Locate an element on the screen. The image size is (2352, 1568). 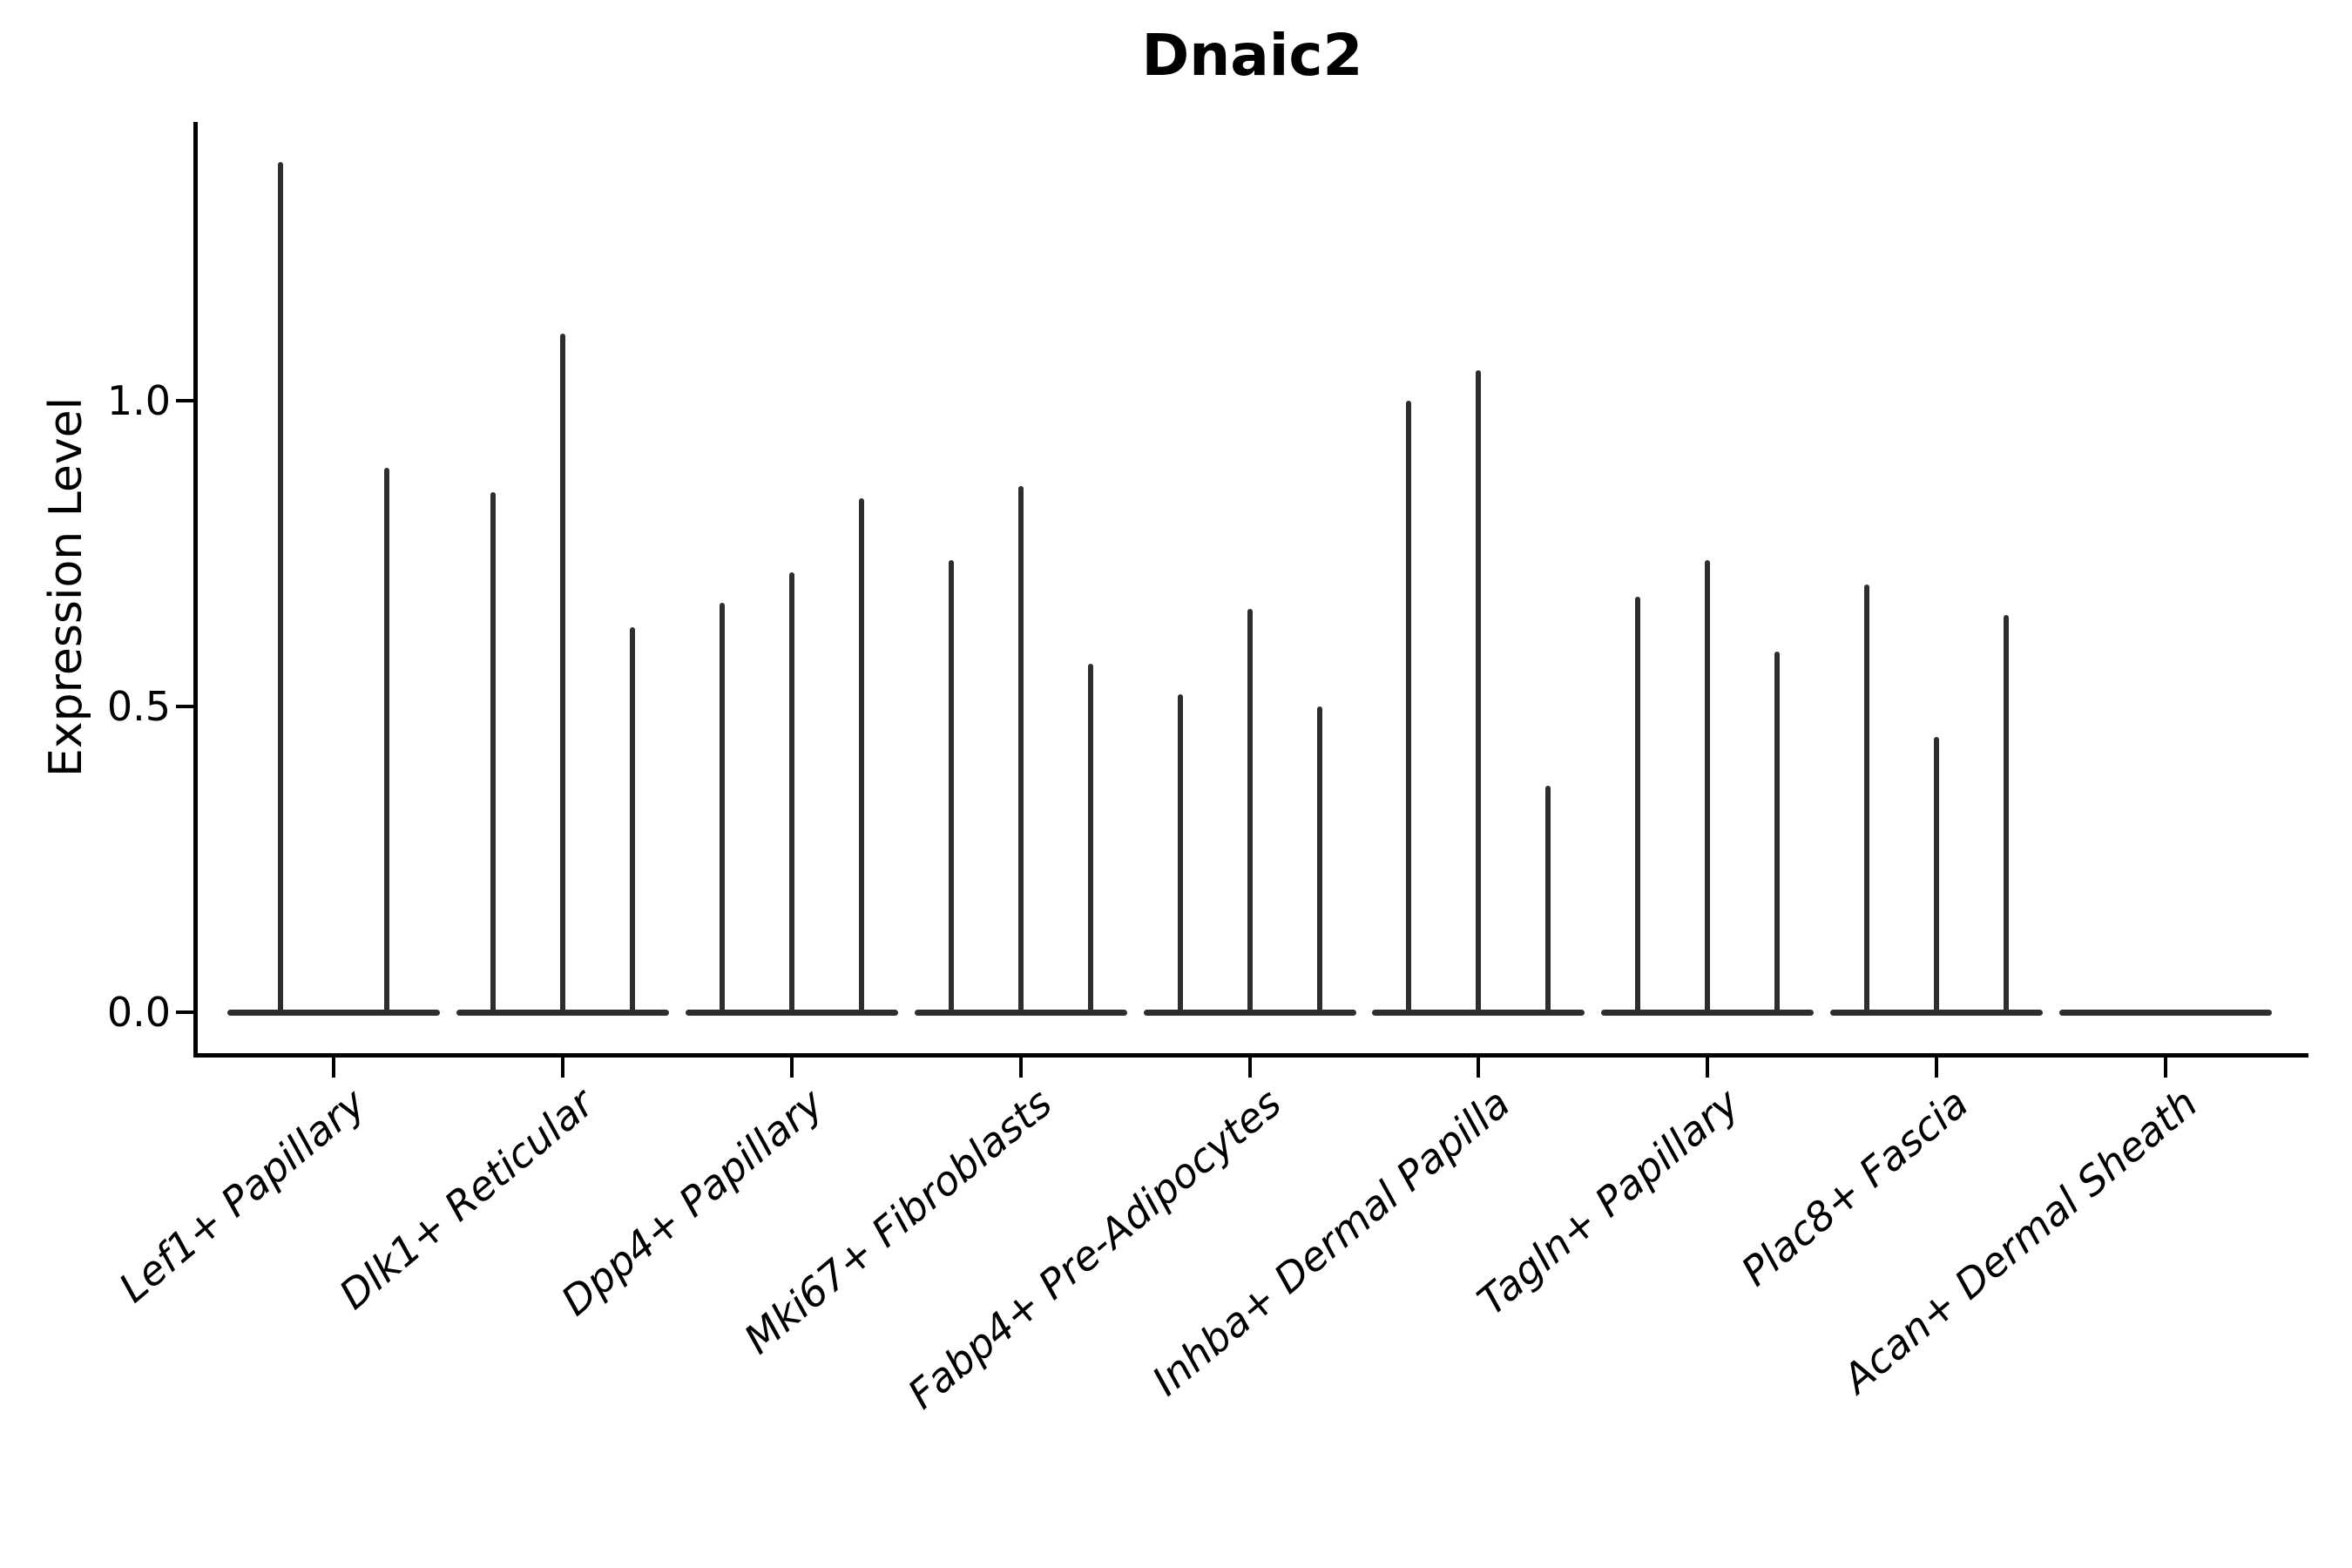
x-tick-label: Lef1+ Papillary is located at coordinates (242, 1195).